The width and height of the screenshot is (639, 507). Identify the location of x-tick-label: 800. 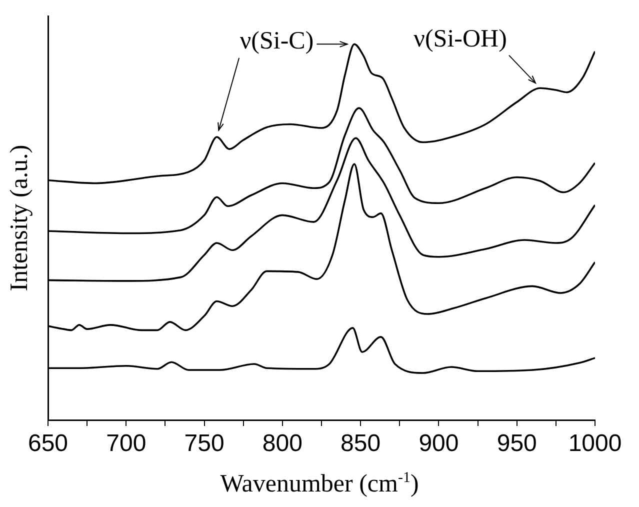
(282, 444).